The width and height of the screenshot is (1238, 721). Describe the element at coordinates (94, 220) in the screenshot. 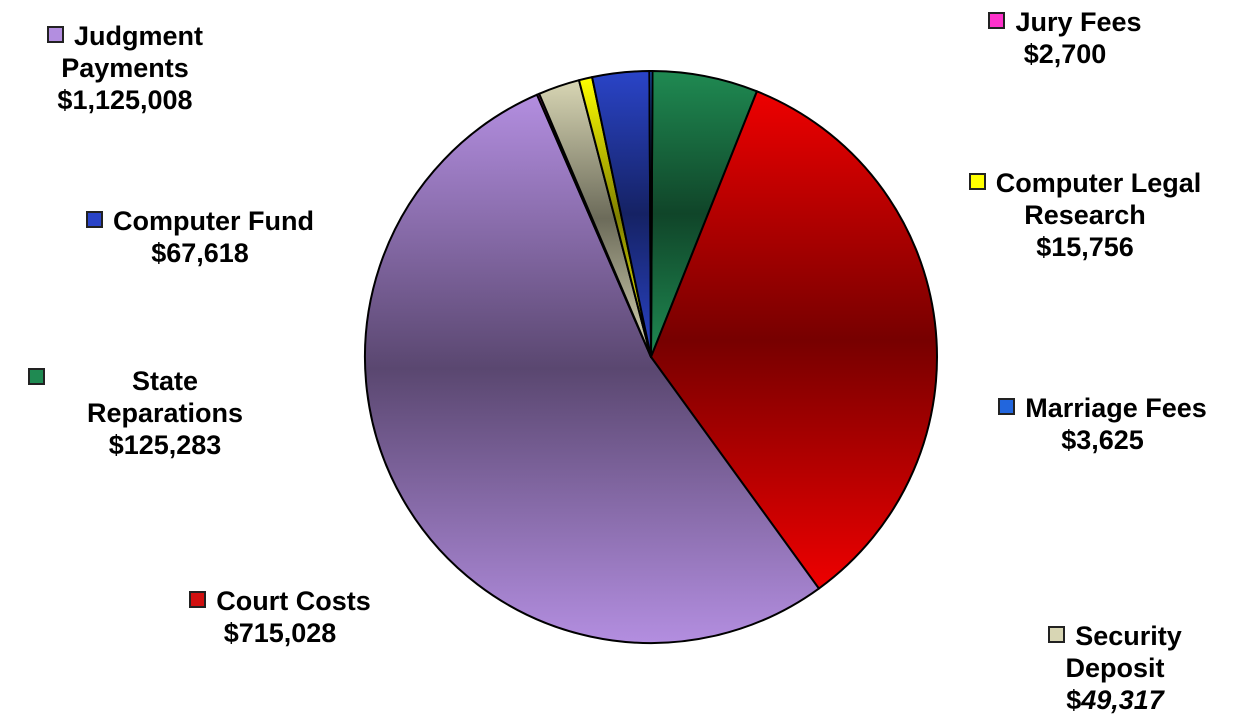

I see `swatch-computer-fund` at that location.